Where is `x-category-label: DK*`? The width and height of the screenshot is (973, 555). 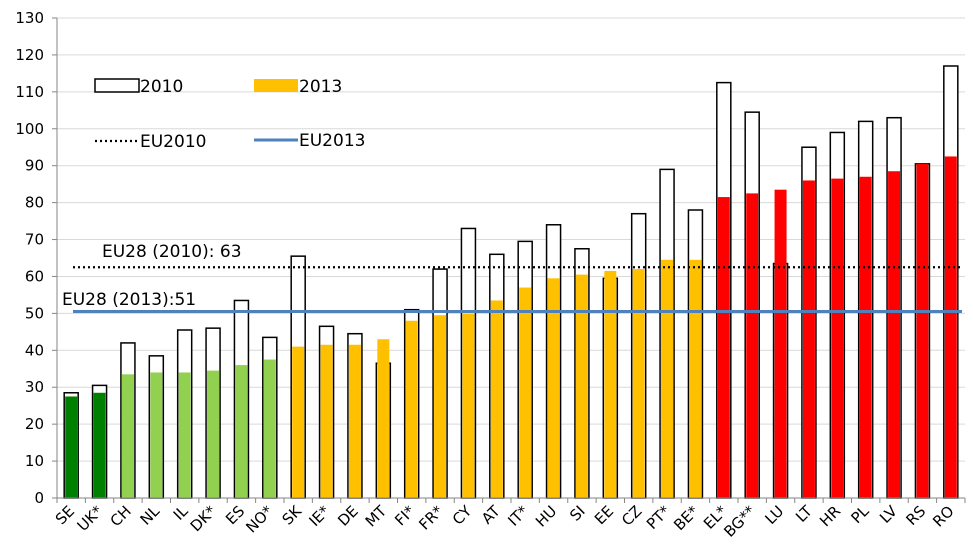 x-category-label: DK* is located at coordinates (204, 519).